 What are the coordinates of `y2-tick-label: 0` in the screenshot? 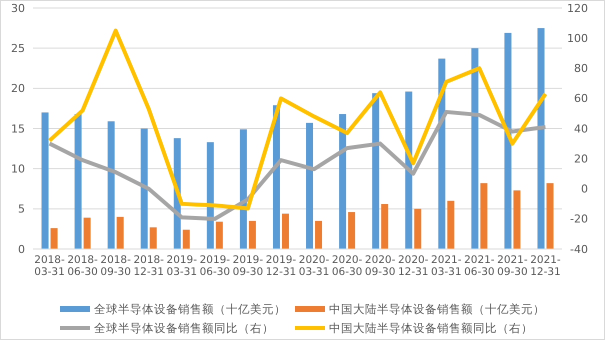 It's located at (584, 189).